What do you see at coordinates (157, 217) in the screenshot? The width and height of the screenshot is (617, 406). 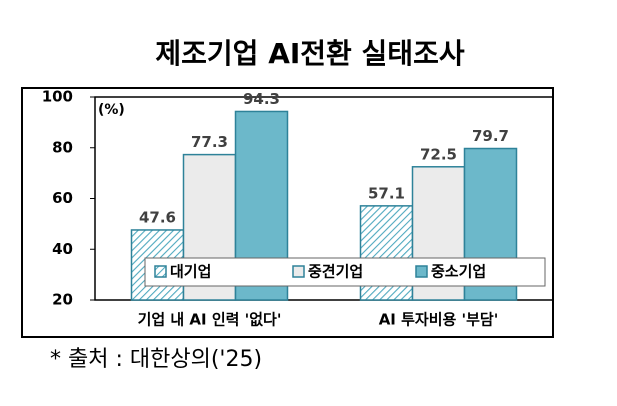 I see `value-label: 47.6` at bounding box center [157, 217].